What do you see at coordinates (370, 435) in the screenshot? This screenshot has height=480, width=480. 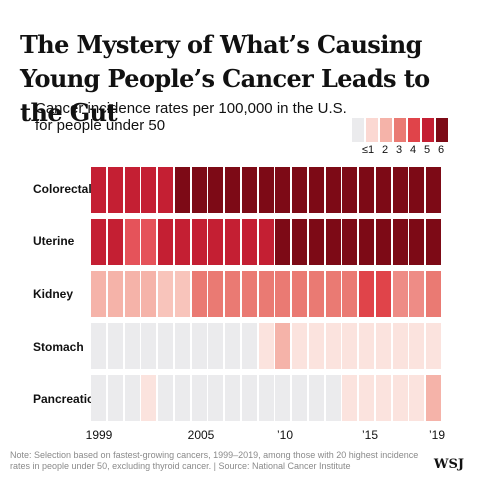 I see `x-tick-label: ’15` at bounding box center [370, 435].